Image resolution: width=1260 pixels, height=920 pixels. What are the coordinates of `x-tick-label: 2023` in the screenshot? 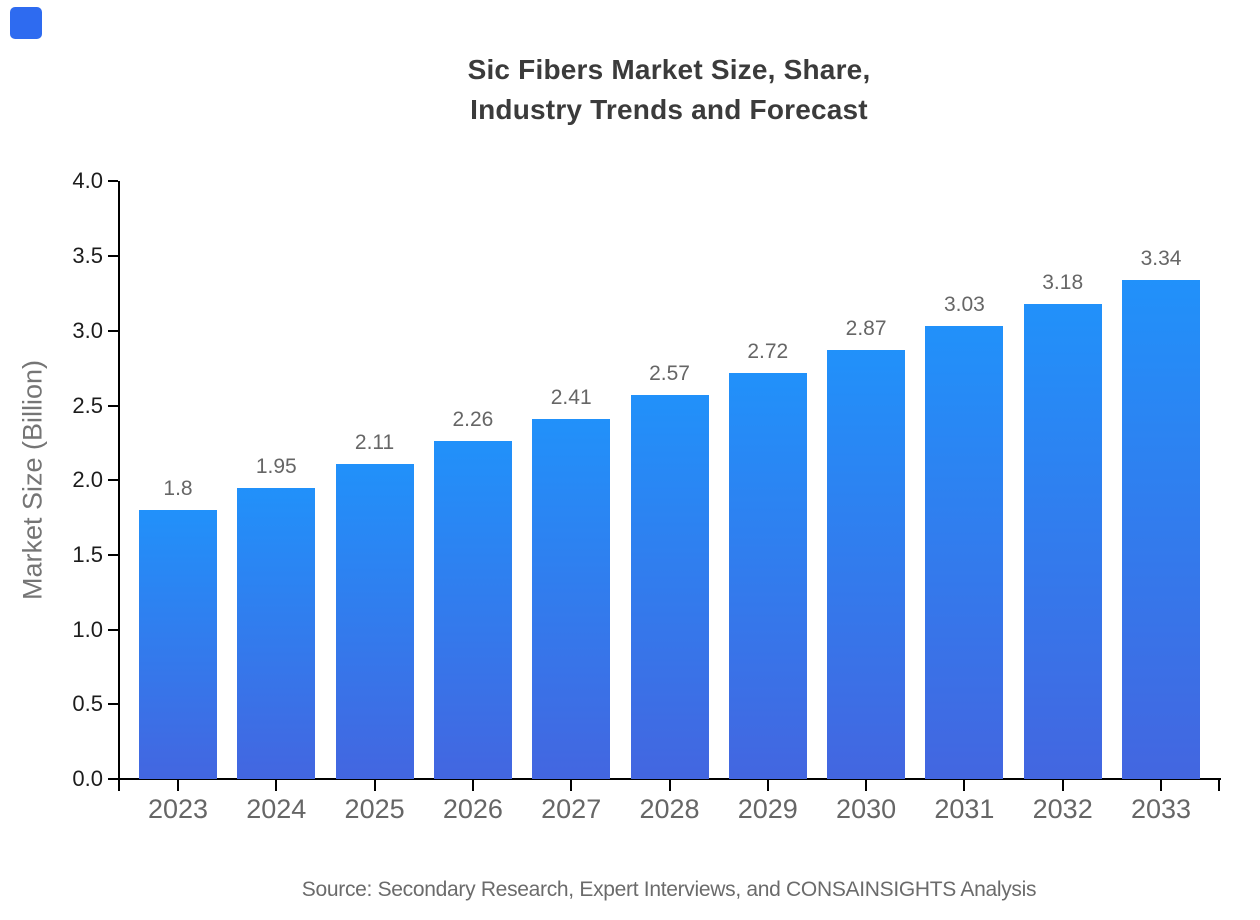 It's located at (178, 809).